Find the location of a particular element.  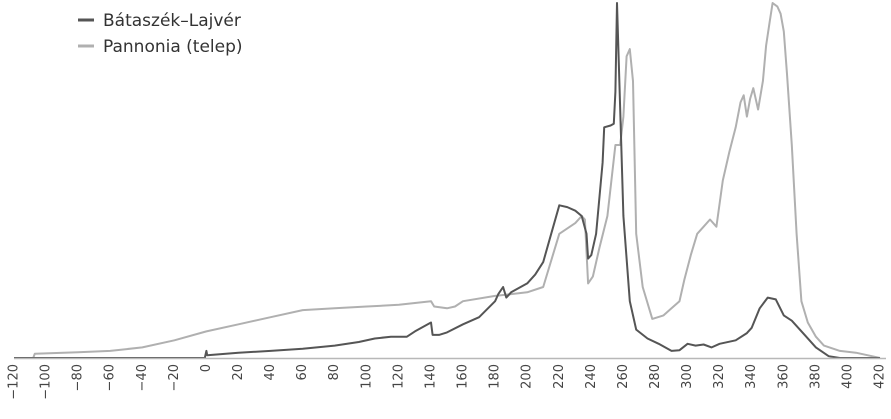

x-tick-label: 40 is located at coordinates (270, 372).